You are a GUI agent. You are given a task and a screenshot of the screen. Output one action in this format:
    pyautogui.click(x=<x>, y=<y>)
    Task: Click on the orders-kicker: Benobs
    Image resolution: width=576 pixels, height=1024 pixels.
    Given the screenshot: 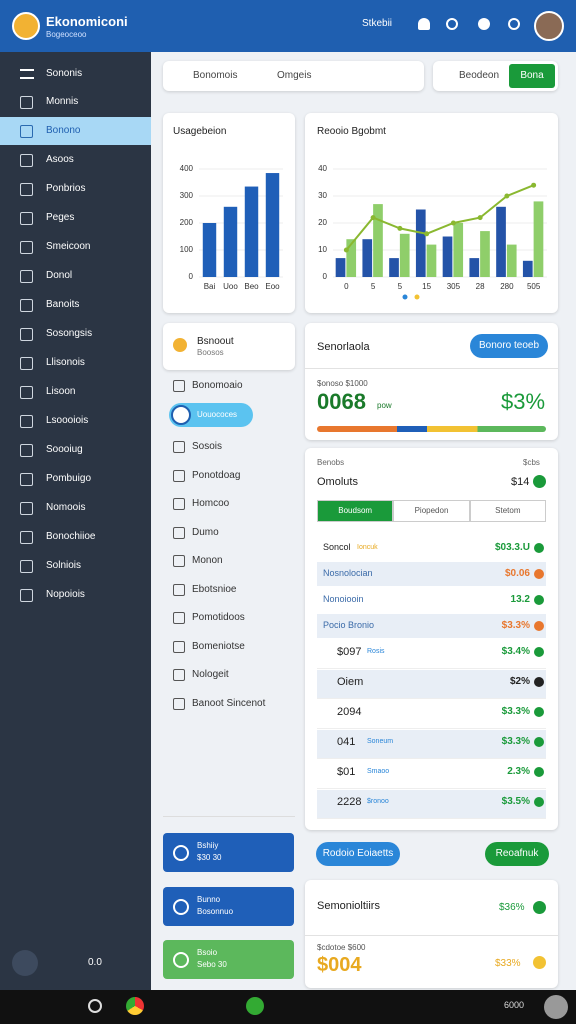 What is the action you would take?
    pyautogui.click(x=331, y=462)
    